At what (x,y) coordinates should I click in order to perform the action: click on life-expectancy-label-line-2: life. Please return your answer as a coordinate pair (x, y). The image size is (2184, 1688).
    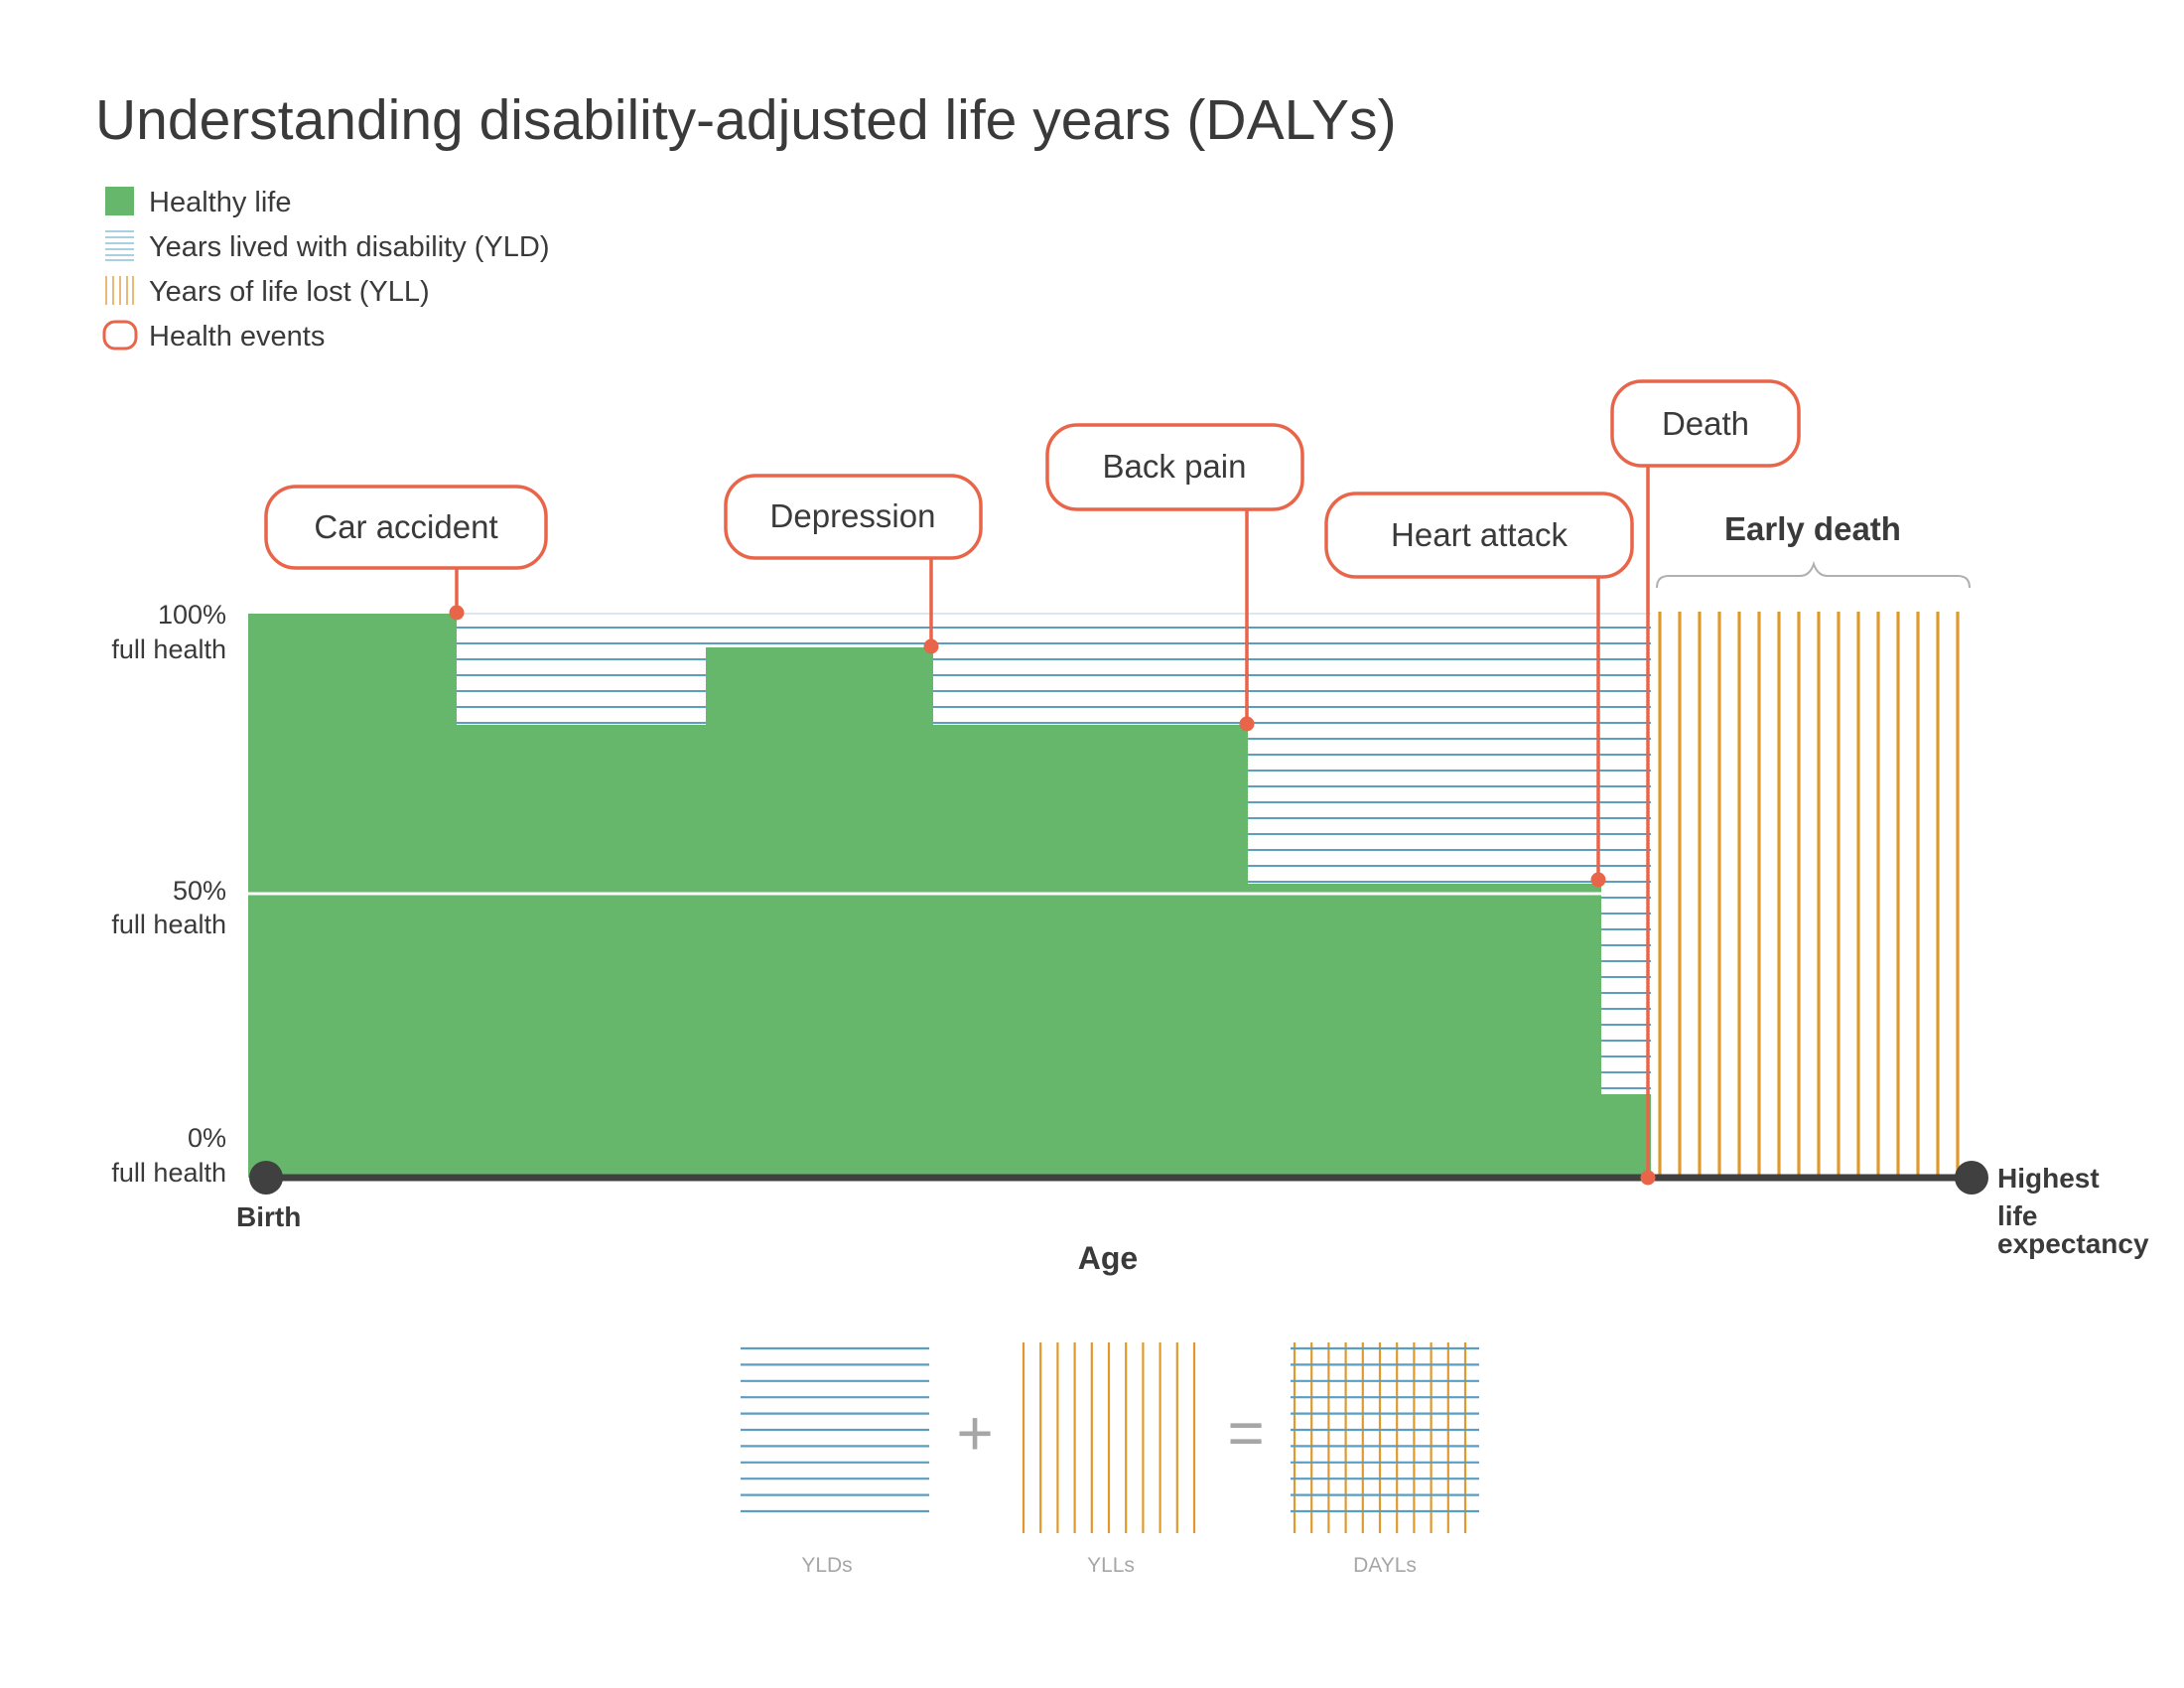
    Looking at the image, I should click on (2017, 1215).